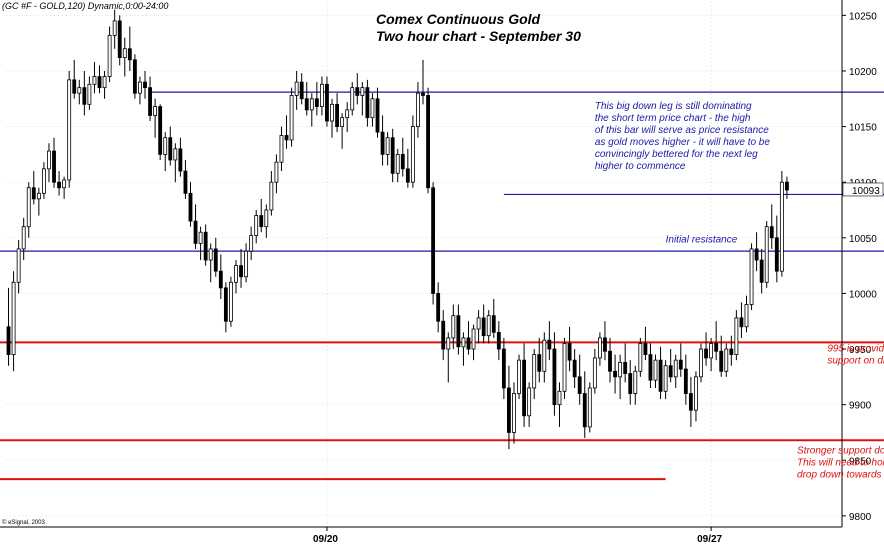 The width and height of the screenshot is (884, 558). What do you see at coordinates (702, 239) in the screenshot?
I see `annotation-initial-resistance: Initial resistance` at bounding box center [702, 239].